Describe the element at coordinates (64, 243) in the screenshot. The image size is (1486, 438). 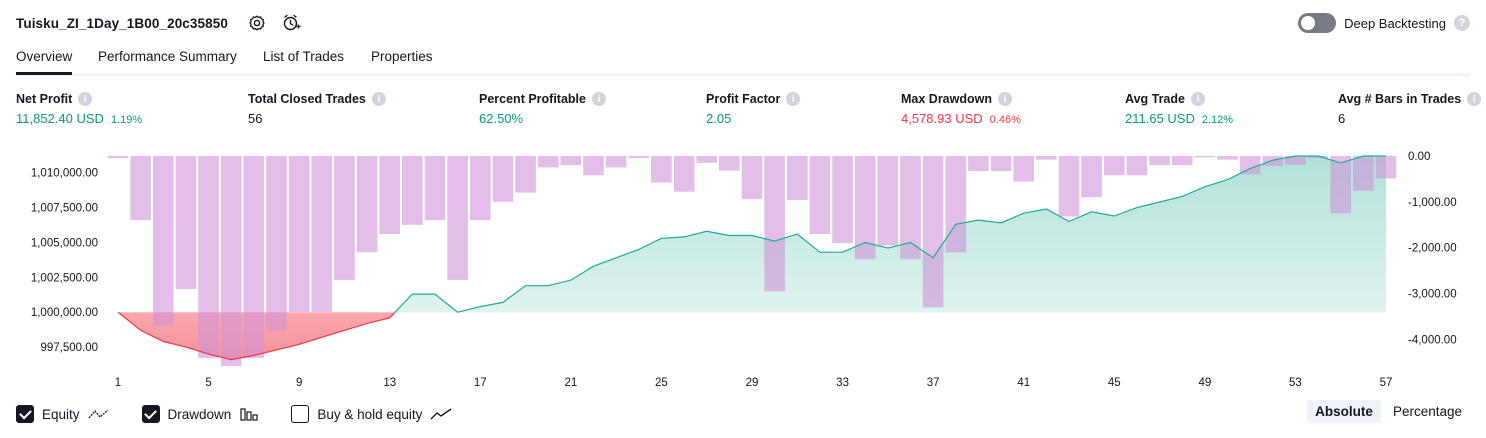
I see `left-axis-tick: 1,005,000.00` at that location.